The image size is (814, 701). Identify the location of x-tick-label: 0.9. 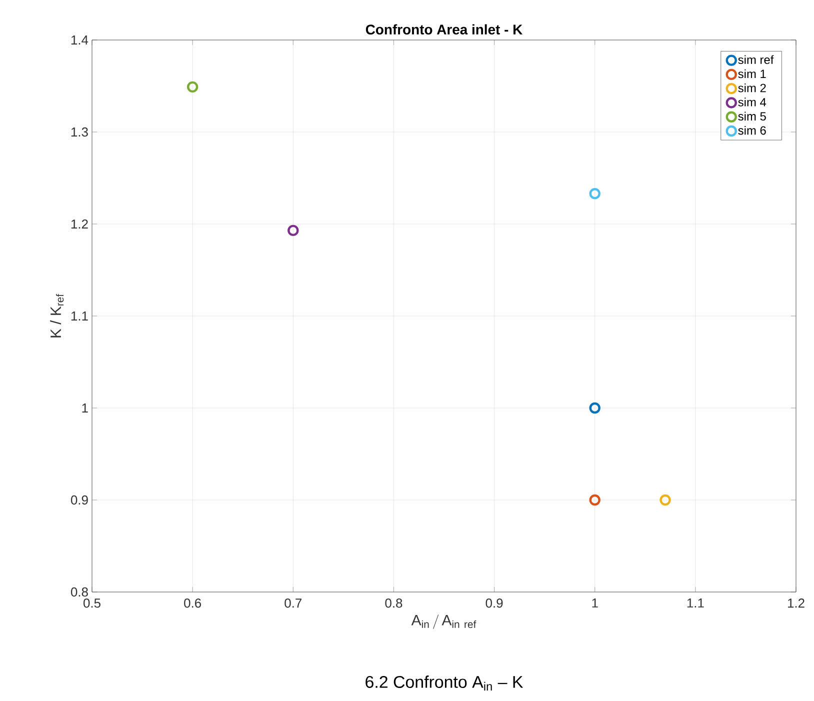
(494, 603).